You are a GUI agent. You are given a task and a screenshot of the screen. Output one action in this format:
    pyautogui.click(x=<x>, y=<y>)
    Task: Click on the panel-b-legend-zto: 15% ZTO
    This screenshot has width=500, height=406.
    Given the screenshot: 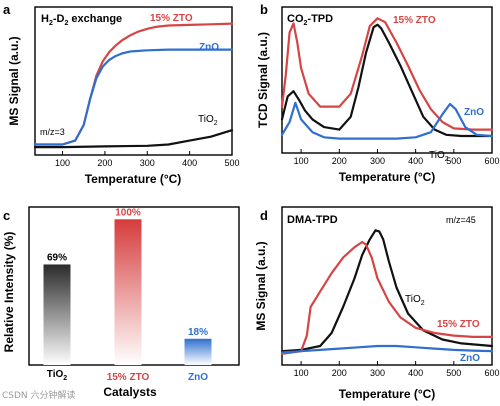 What is the action you would take?
    pyautogui.click(x=414, y=20)
    